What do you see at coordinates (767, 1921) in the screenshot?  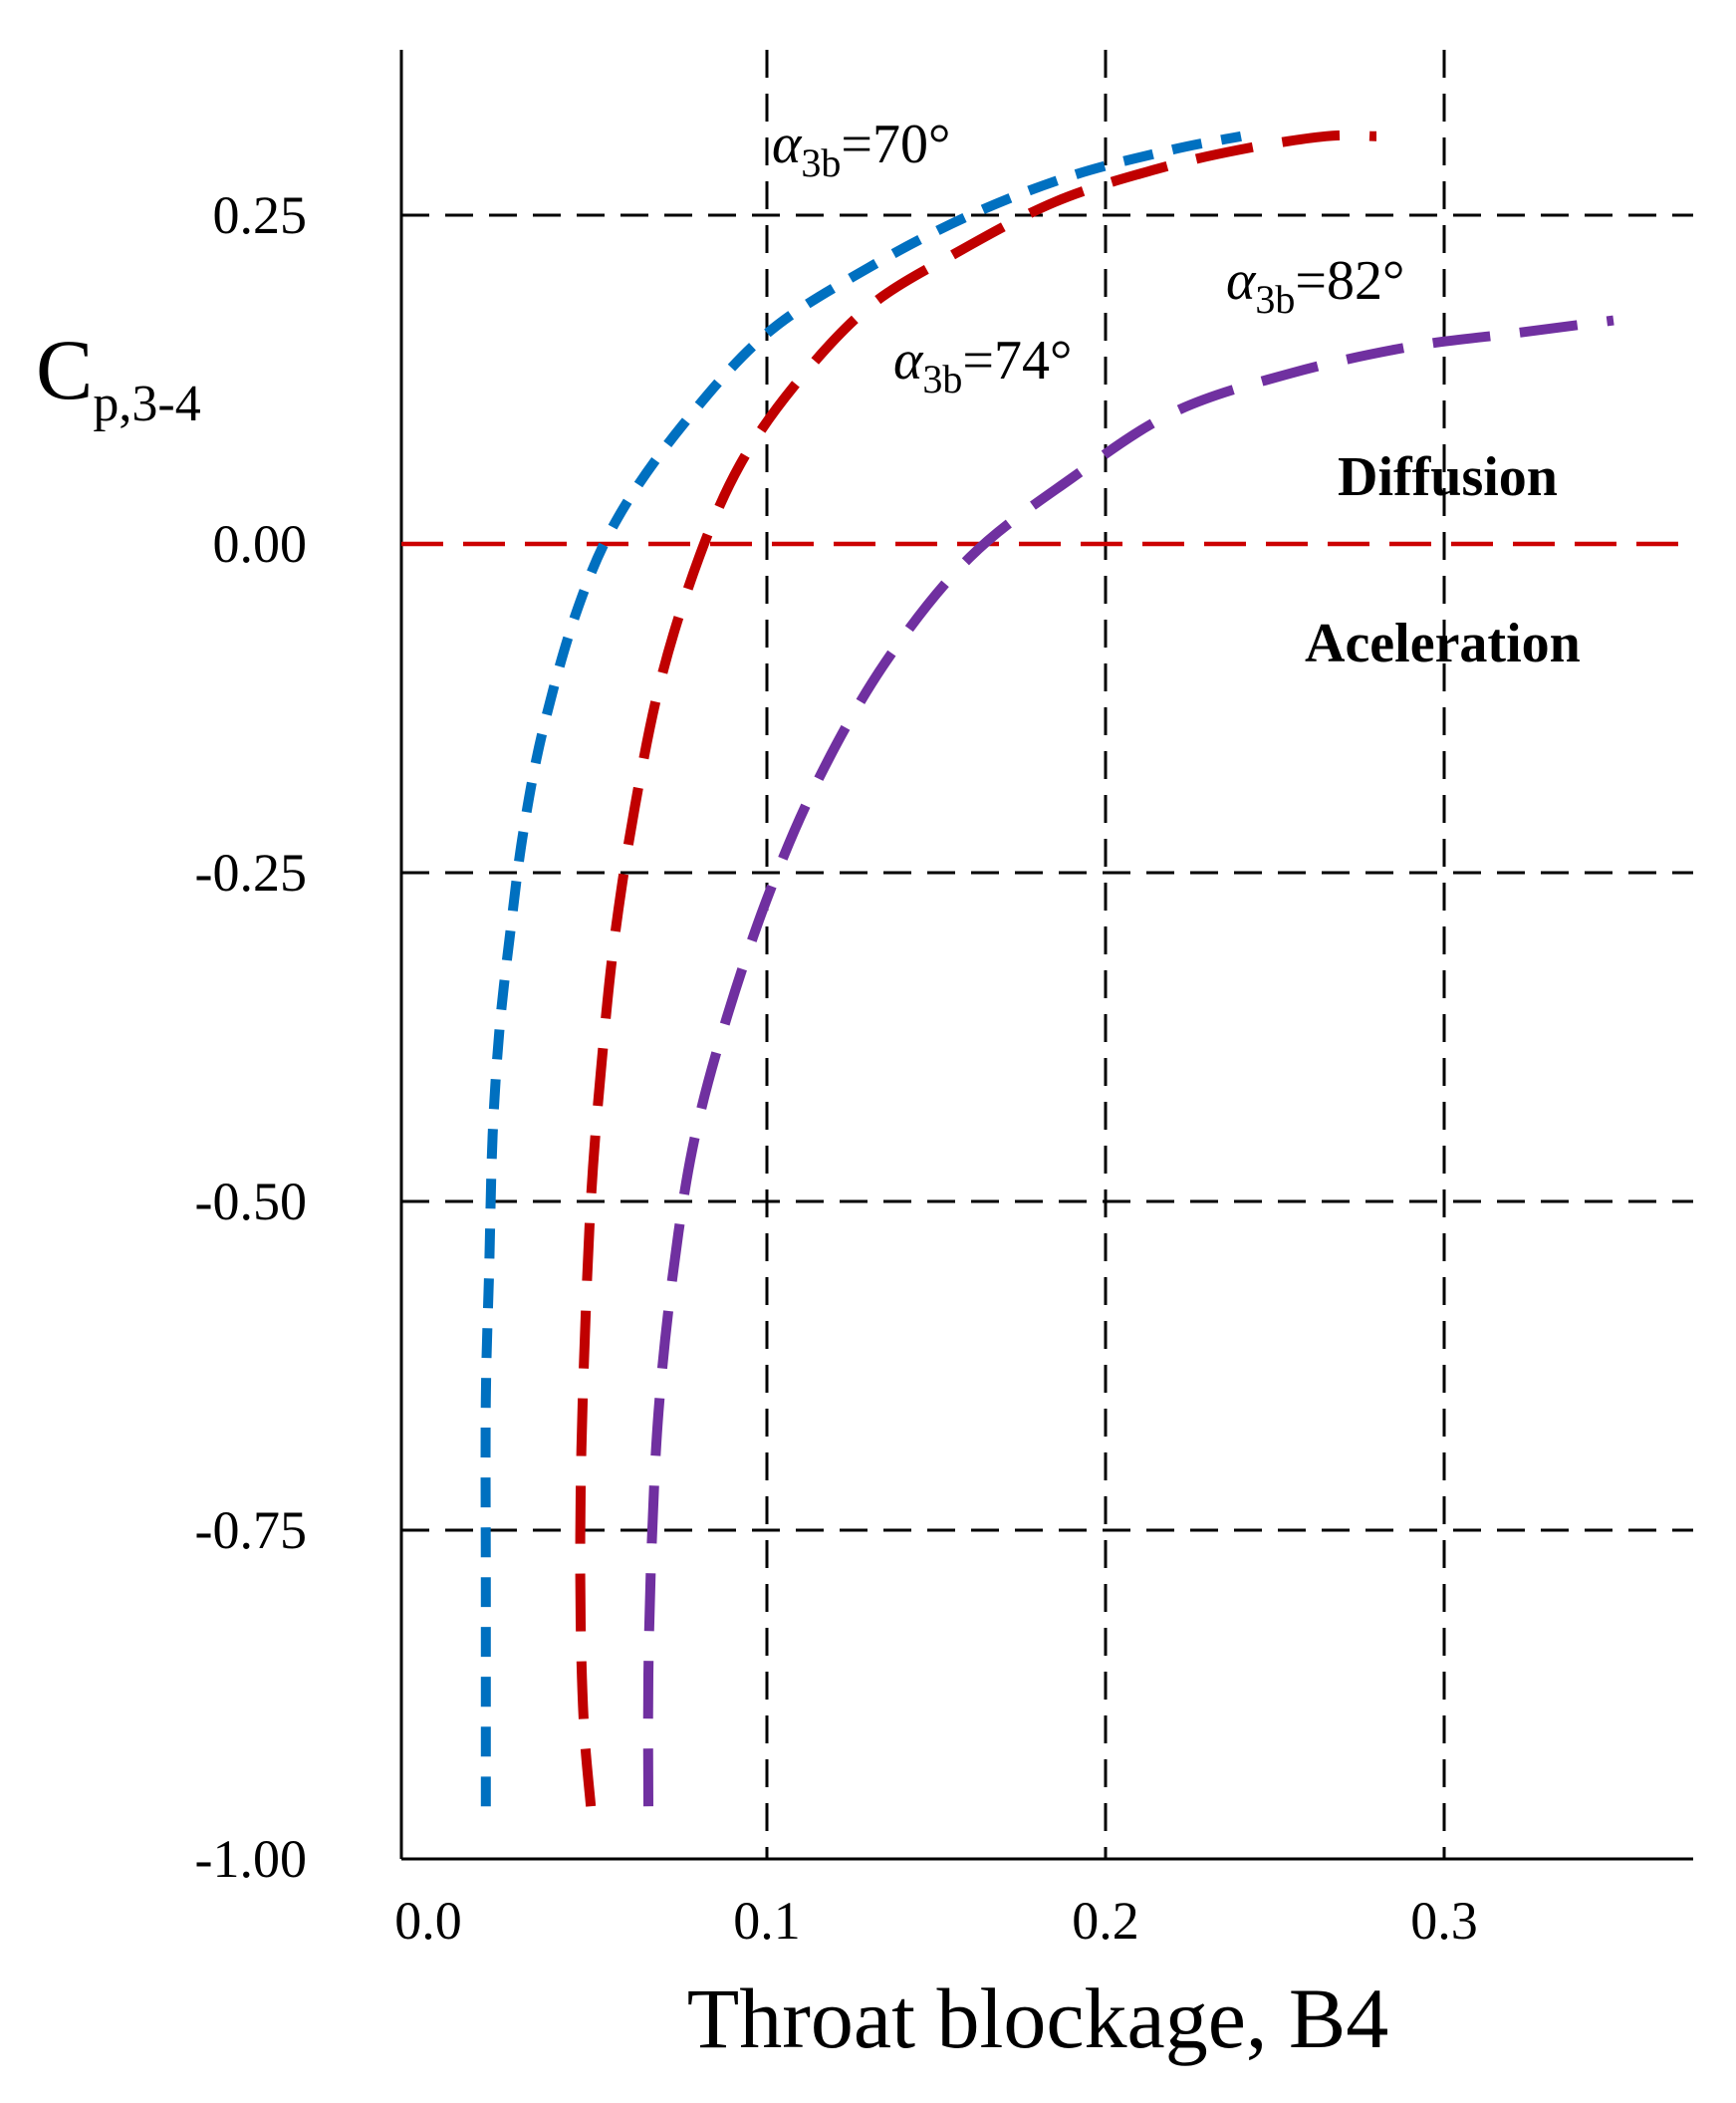 I see `x-tick-label: 0.1` at bounding box center [767, 1921].